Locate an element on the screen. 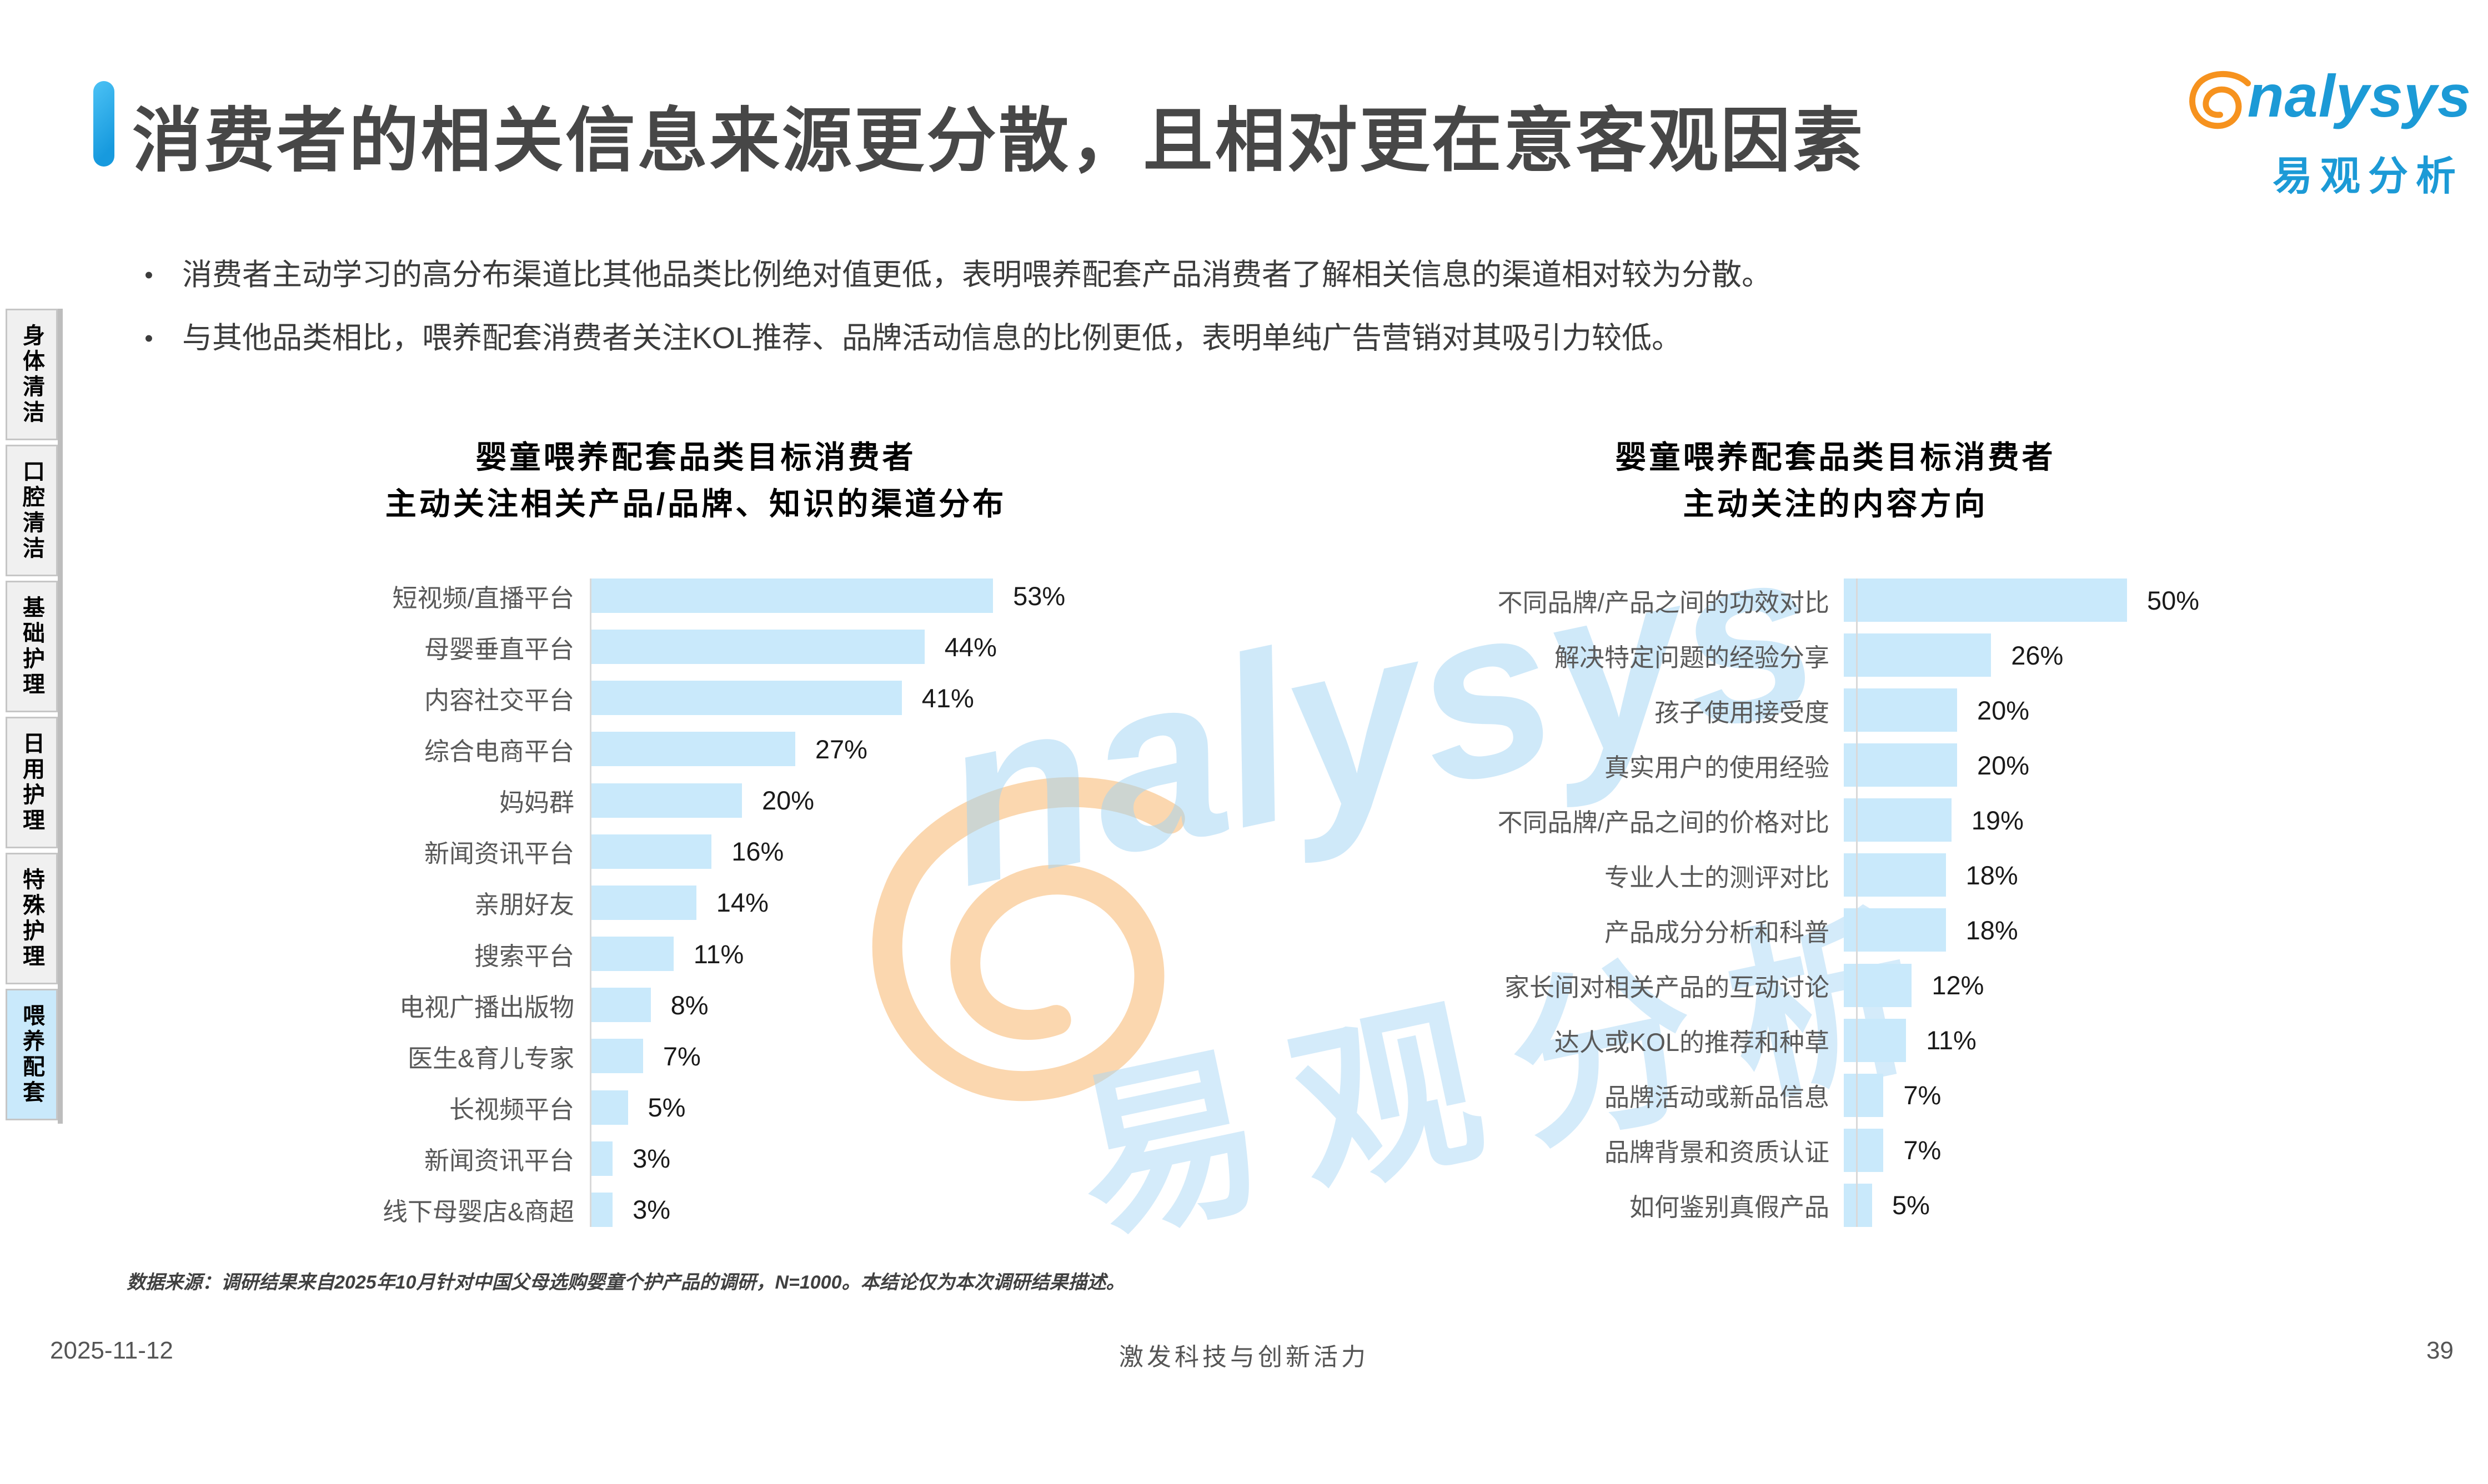 This screenshot has height=1484, width=2488. bar-row: 亲朋好友 14% is located at coordinates (733, 902).